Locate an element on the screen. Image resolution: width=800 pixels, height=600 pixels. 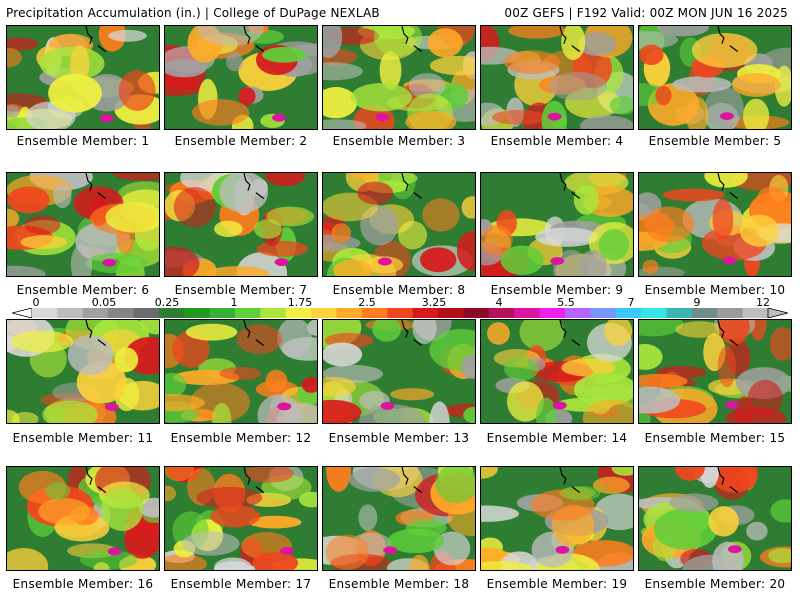
ensemble-member-label: Ensemble Member: 14 is located at coordinates (557, 438).